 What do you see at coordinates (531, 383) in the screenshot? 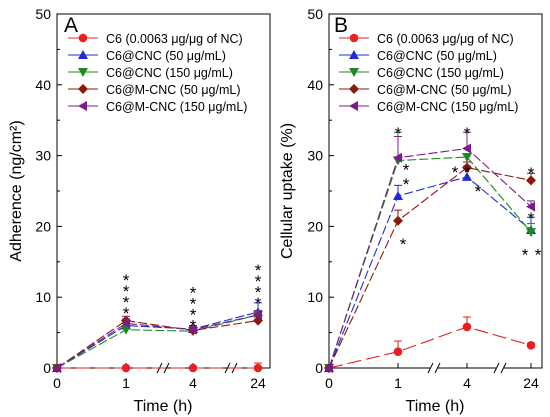
I see `x-tick-label: 24` at bounding box center [531, 383].